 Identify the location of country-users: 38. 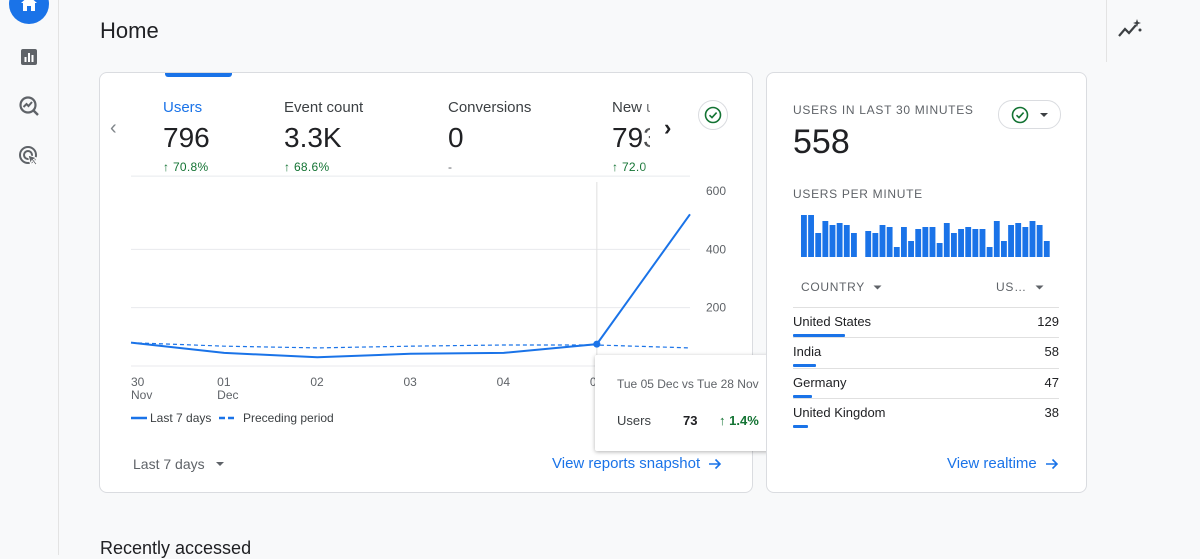
(1051, 412).